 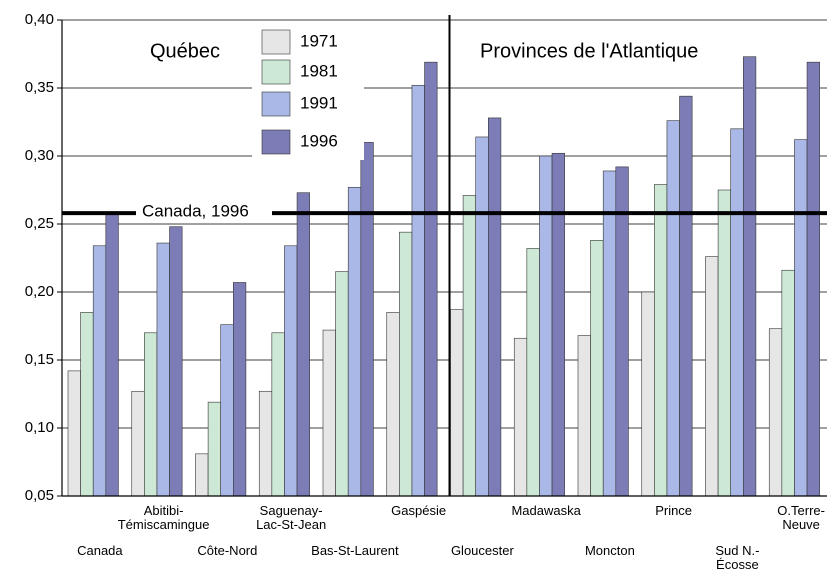 What do you see at coordinates (39, 427) in the screenshot?
I see `y-tick-label: 0,10` at bounding box center [39, 427].